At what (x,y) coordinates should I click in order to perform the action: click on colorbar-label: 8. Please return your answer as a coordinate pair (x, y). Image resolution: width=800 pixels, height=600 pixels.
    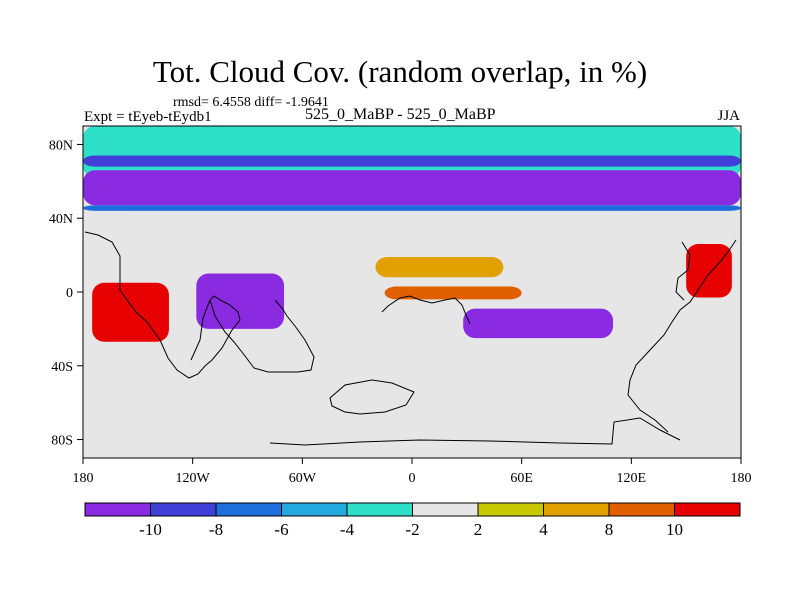
    Looking at the image, I should click on (609, 529).